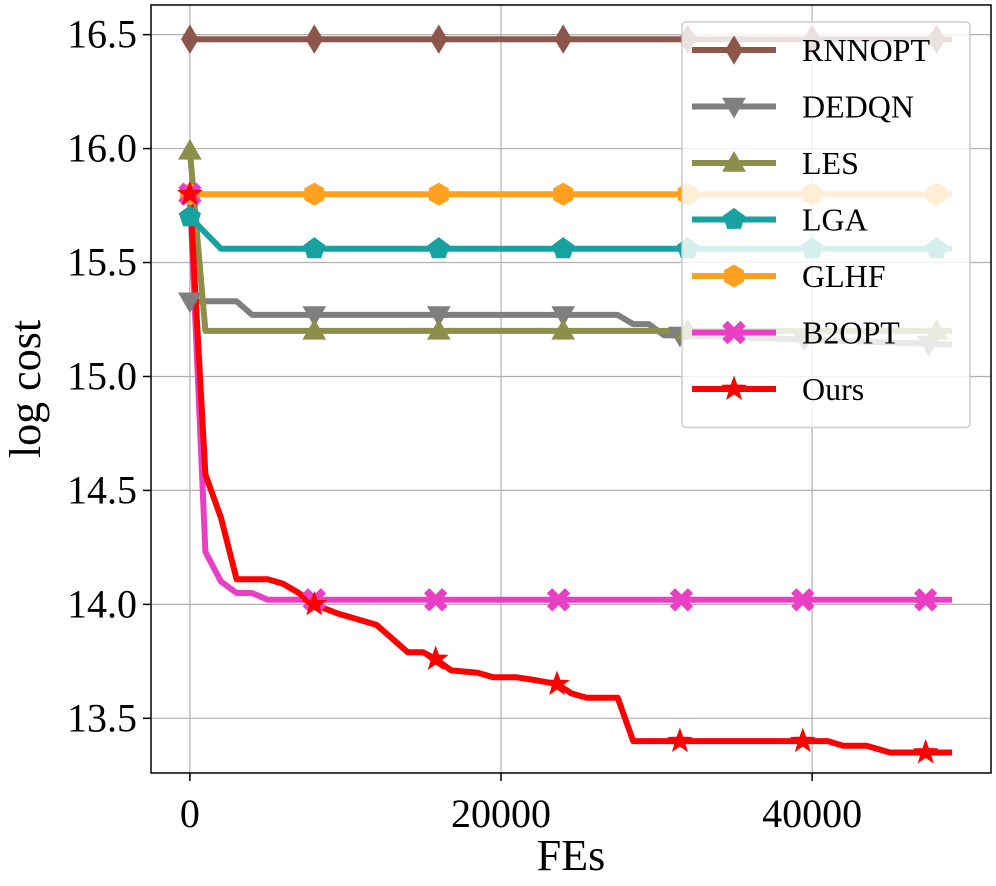 Image resolution: width=996 pixels, height=886 pixels. I want to click on y-tick-label: 14.0, so click(102, 603).